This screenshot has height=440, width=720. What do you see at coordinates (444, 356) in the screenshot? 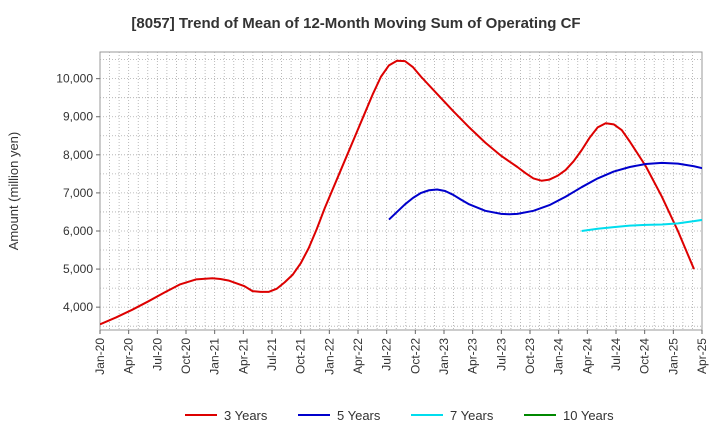
I see `x-tick-label: Jan-23` at bounding box center [444, 356].